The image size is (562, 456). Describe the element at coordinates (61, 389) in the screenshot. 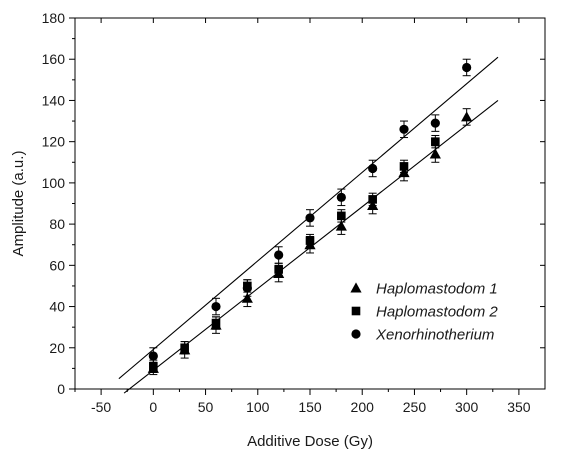

I see `y-tick-label: 0` at that location.